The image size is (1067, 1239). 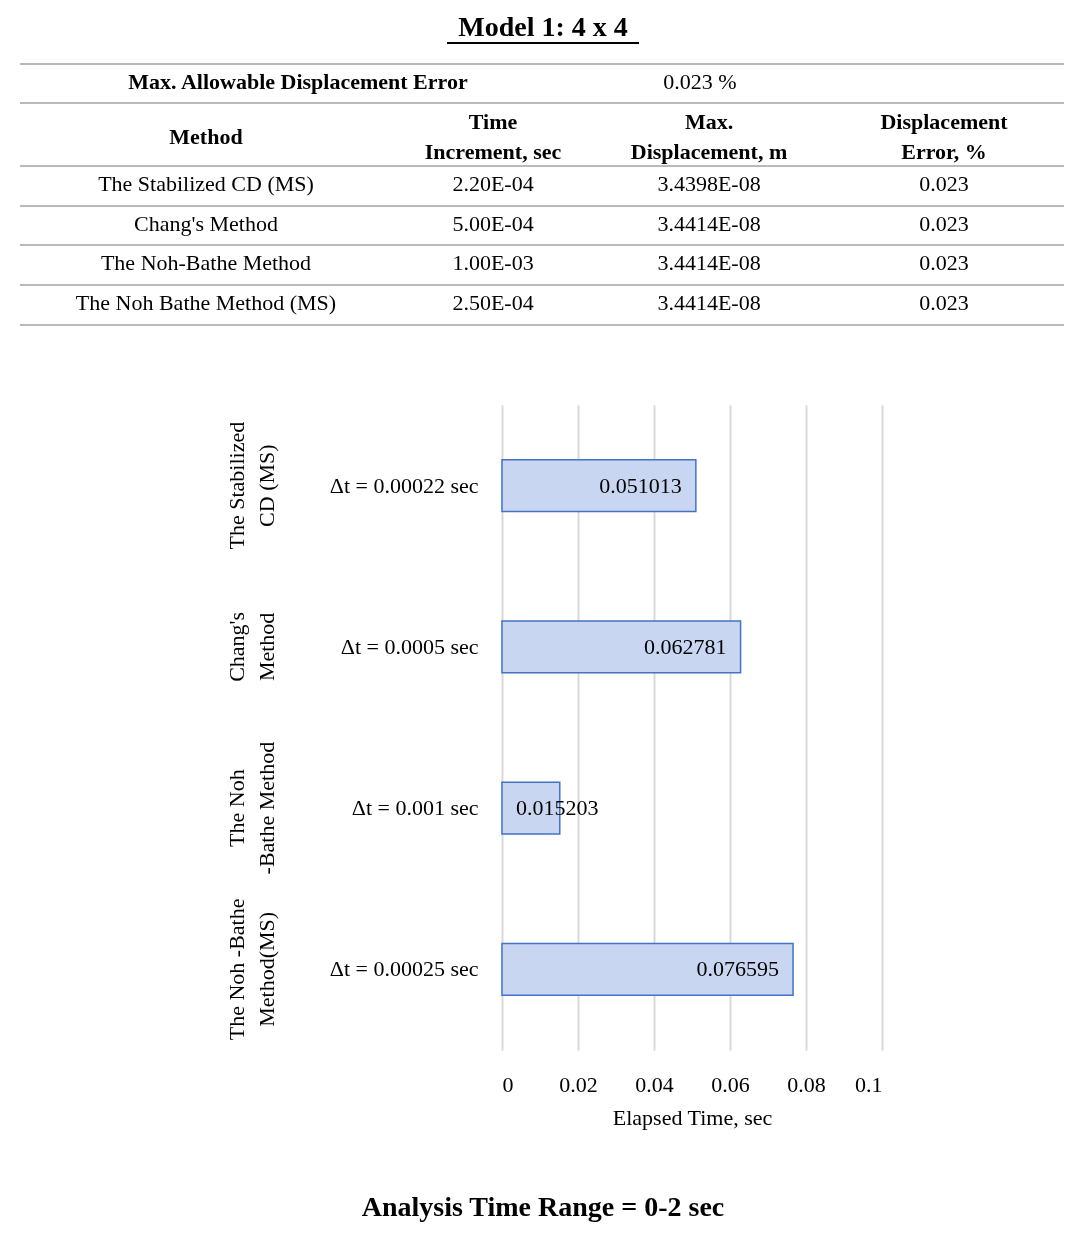 I want to click on text: 0.023 %, so click(x=700, y=81).